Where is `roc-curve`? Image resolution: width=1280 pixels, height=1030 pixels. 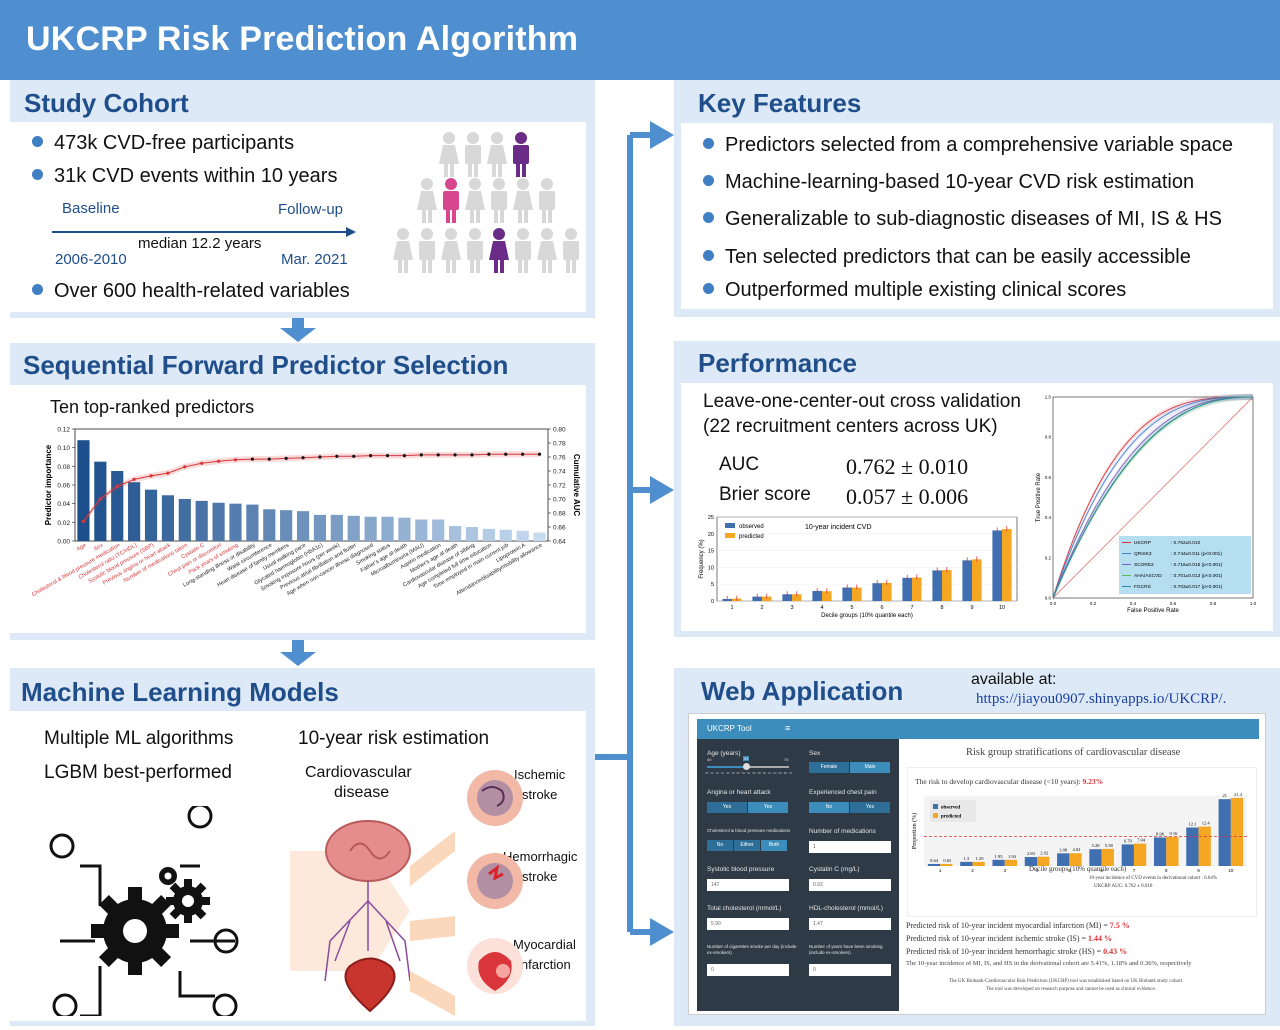 roc-curve is located at coordinates (1152, 497).